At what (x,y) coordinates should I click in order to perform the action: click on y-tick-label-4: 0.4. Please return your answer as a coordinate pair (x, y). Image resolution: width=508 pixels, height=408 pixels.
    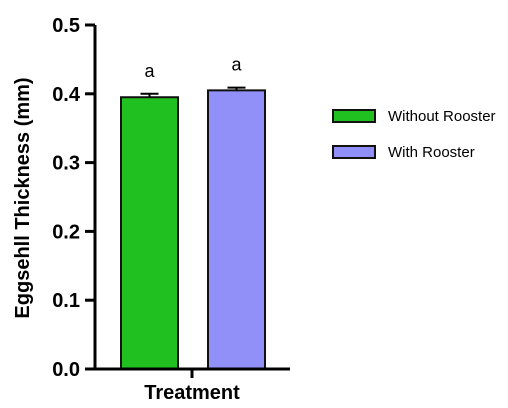
    Looking at the image, I should click on (66, 95).